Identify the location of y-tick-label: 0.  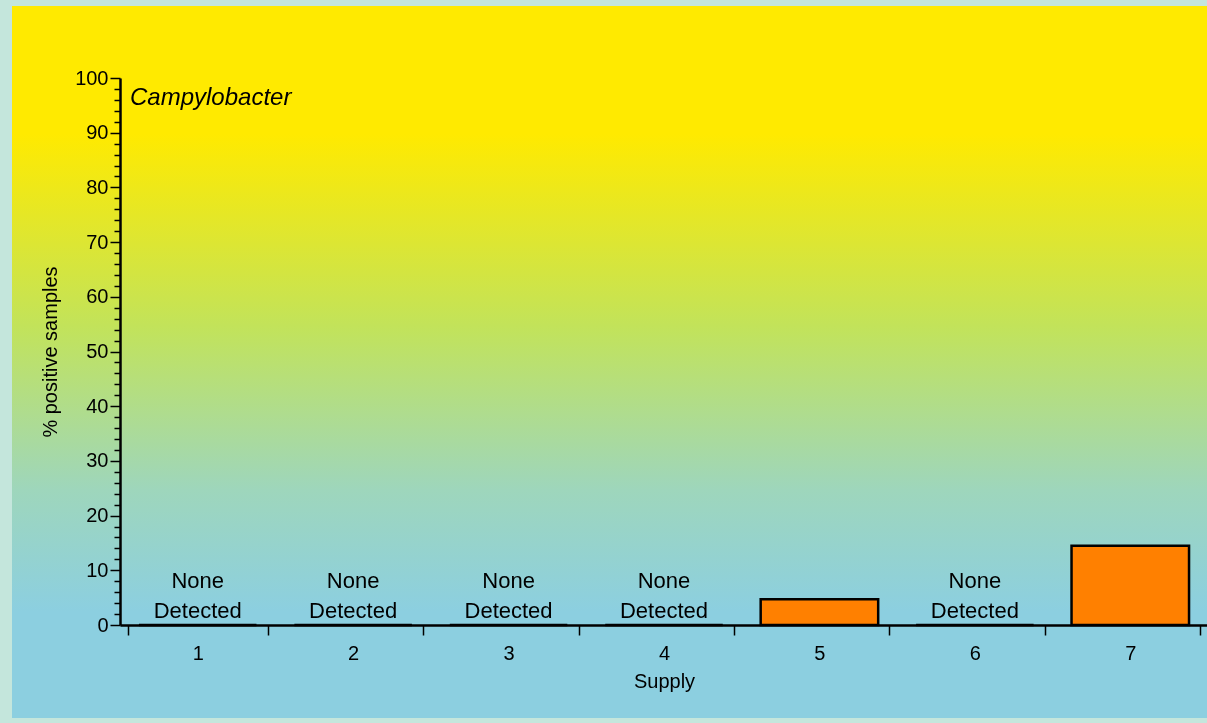
(103, 624).